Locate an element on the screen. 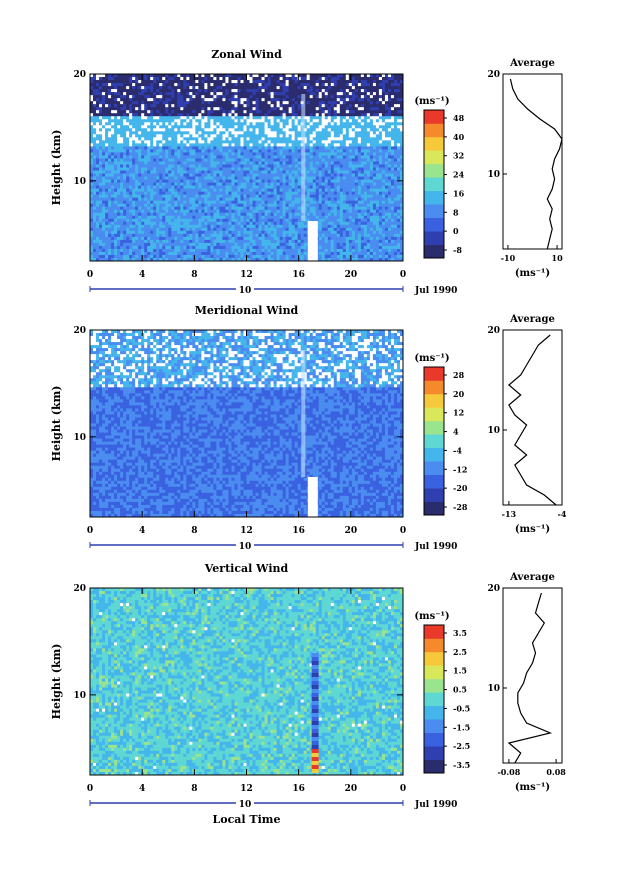 This screenshot has width=625, height=873. chart-title: Meridional Wind is located at coordinates (247, 310).